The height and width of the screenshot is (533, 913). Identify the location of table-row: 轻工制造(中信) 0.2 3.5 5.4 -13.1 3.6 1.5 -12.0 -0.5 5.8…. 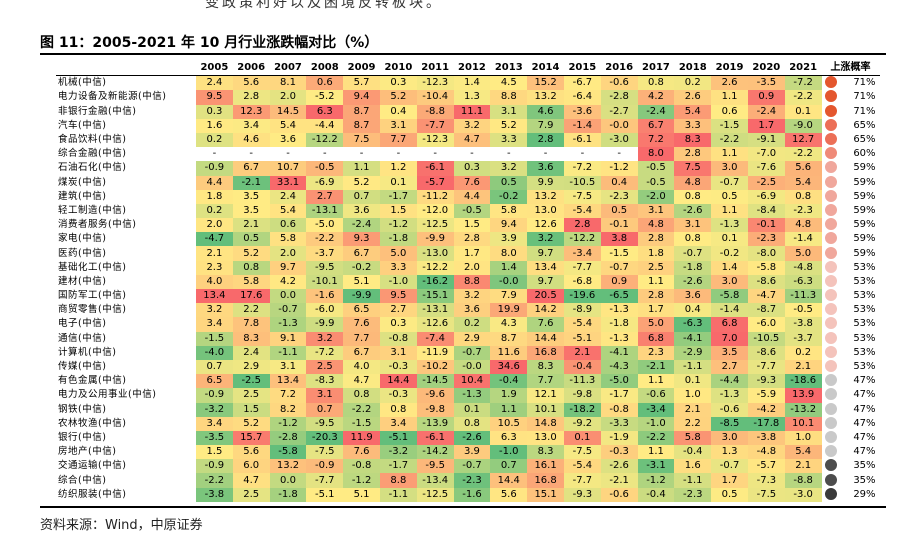
(468, 211).